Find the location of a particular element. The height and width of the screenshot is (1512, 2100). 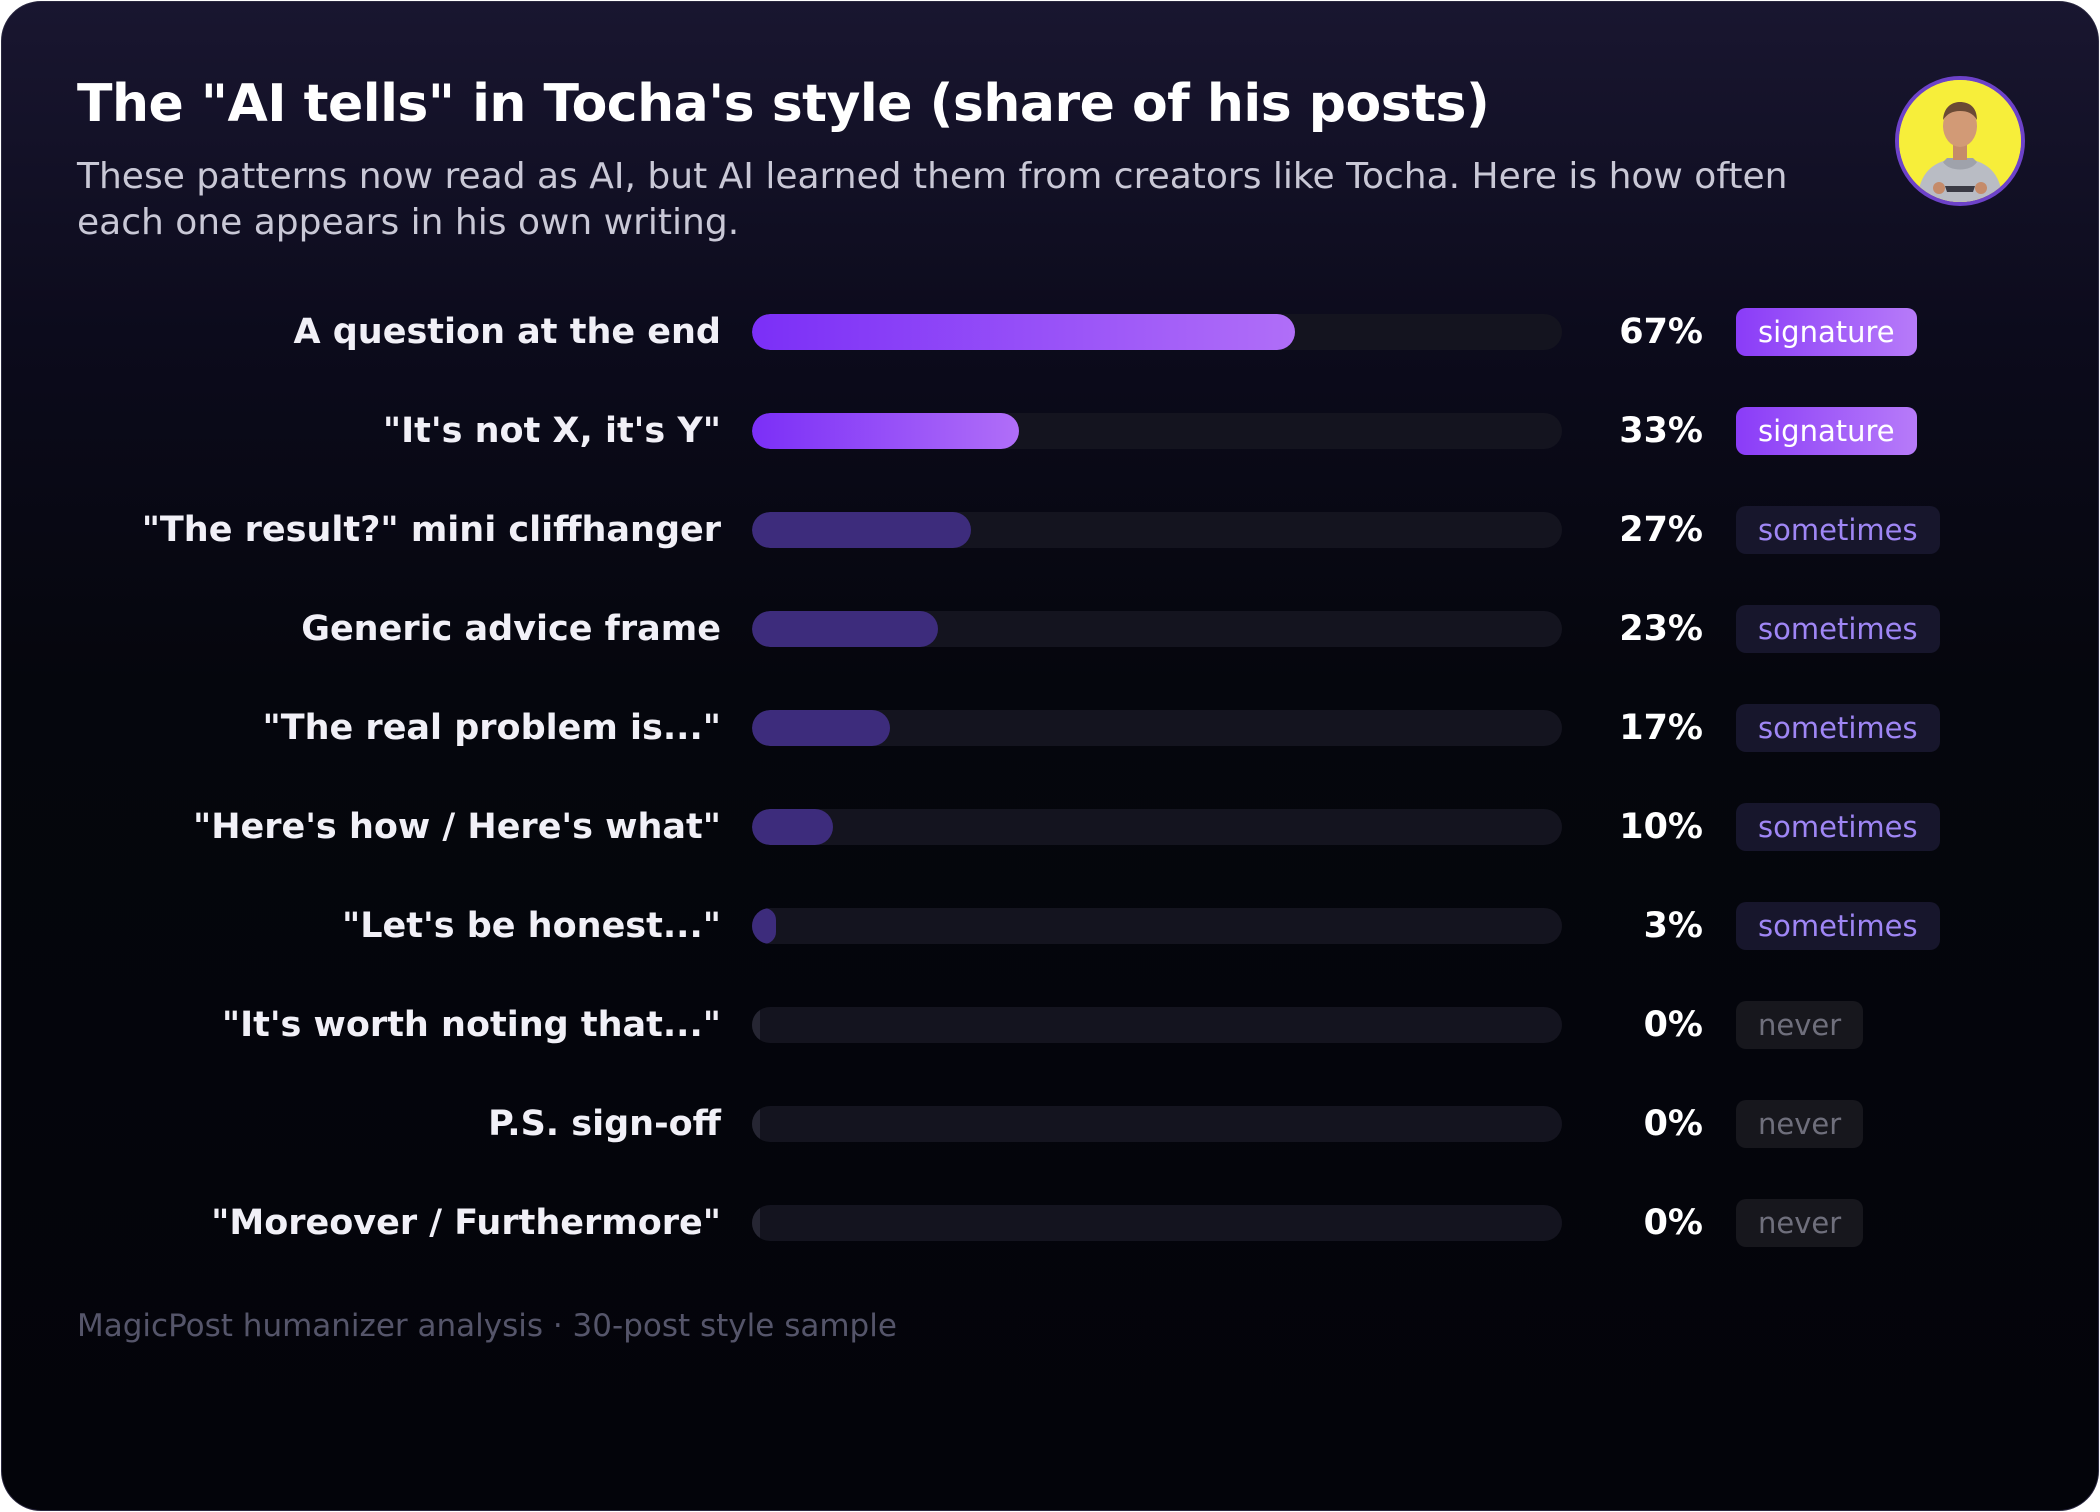

bar-row: "Let's be honest..." 3% sometimes is located at coordinates (1050, 926).